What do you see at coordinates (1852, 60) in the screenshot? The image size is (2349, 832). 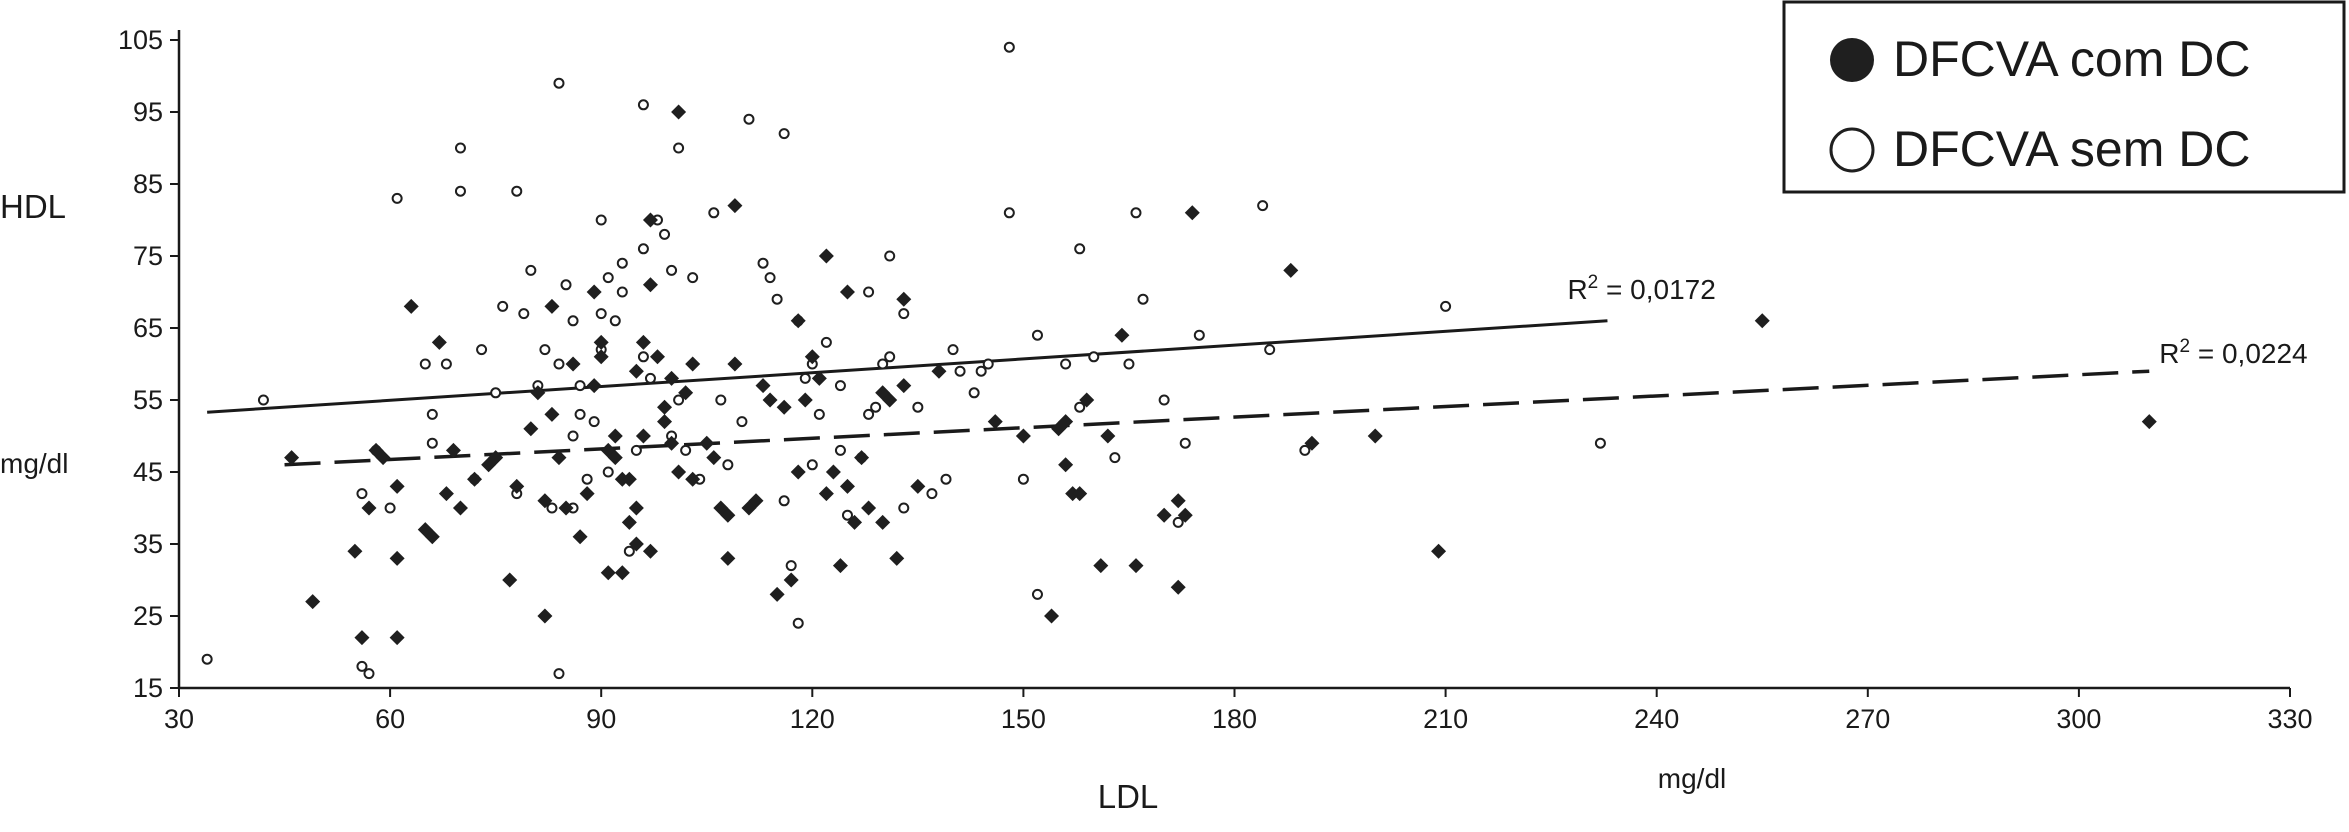 I see `legend-filled-marker` at bounding box center [1852, 60].